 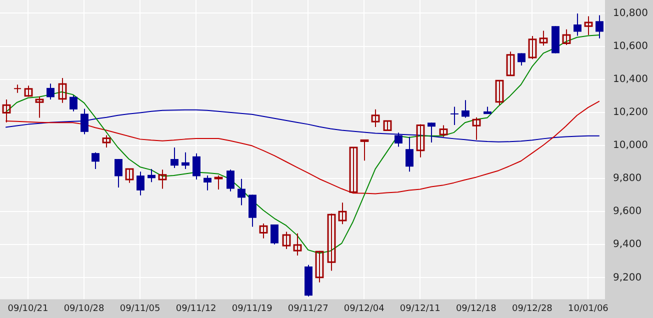 I want to click on x-tick-label: 09/11/27, so click(x=308, y=309).